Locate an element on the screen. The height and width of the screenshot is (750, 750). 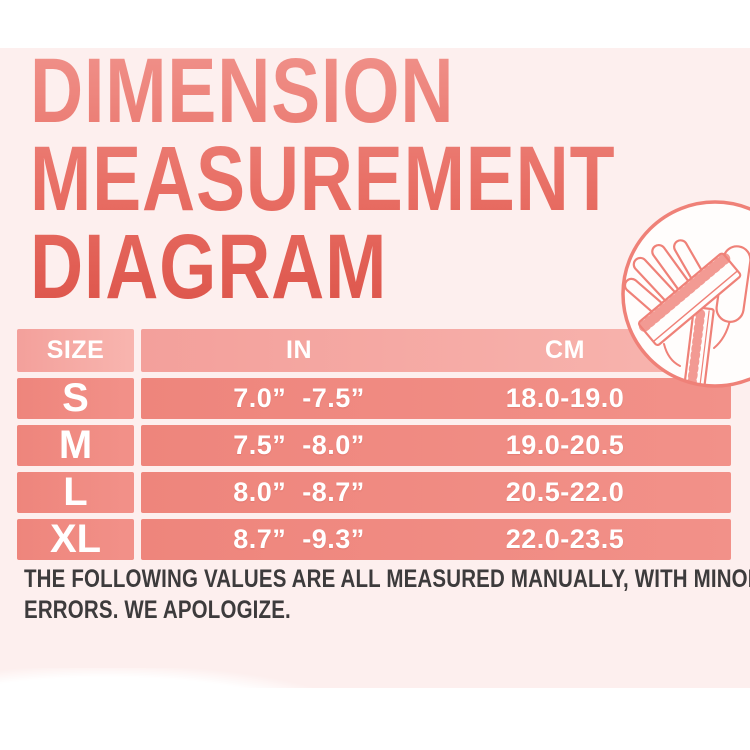
cm-cell: 20.5-22.0 is located at coordinates (565, 492).